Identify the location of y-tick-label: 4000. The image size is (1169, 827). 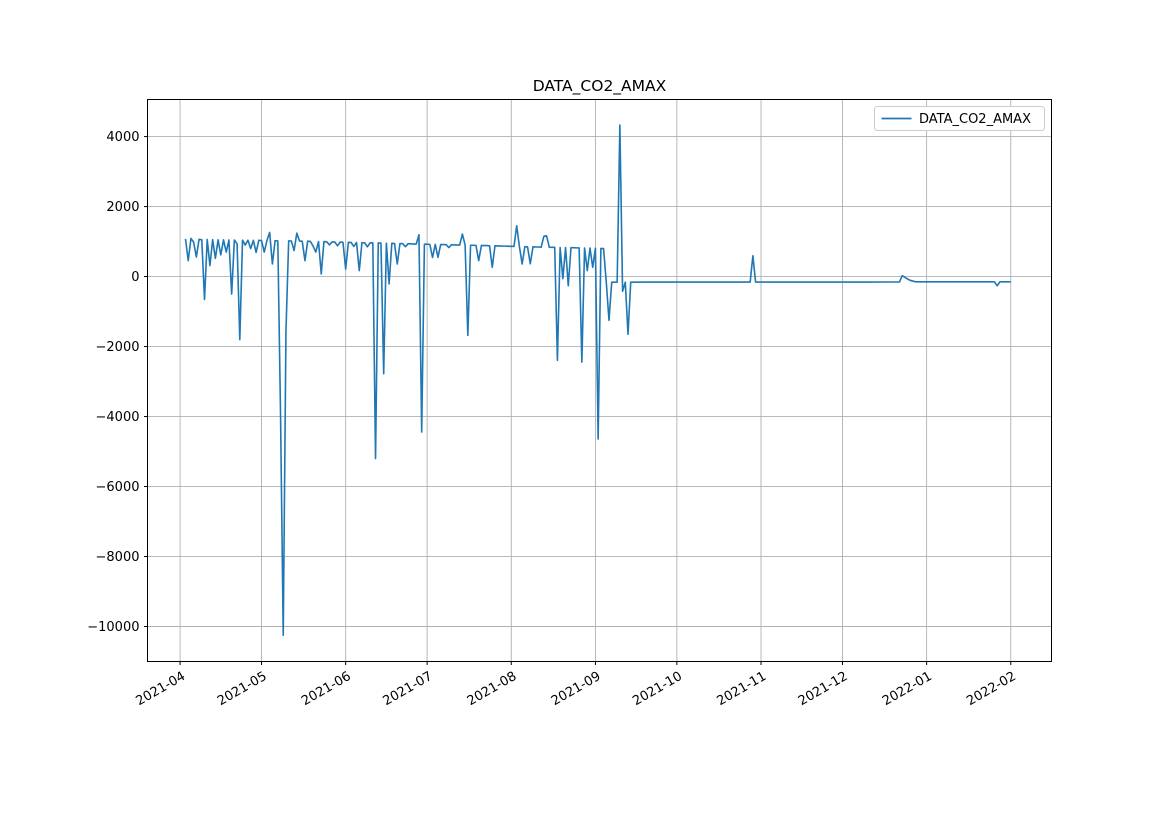
(122, 137).